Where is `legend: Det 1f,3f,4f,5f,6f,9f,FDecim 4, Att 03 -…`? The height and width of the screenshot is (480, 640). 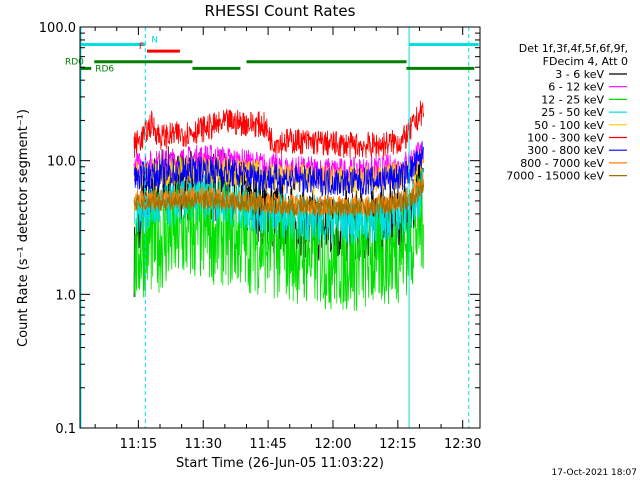
legend: Det 1f,3f,4f,5f,6f,9f,FDecim 4, Att 03 -… is located at coordinates (567, 112).